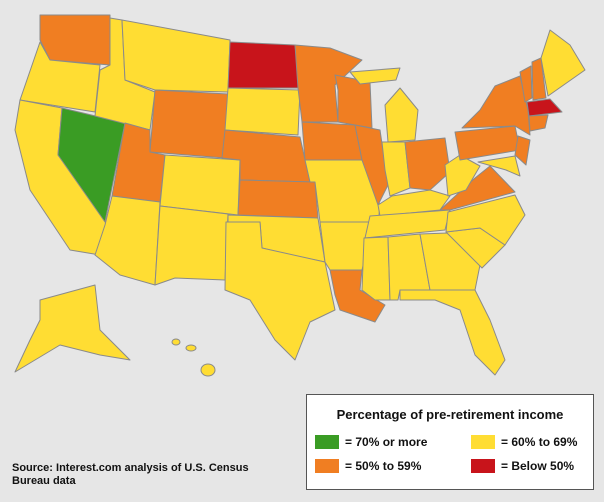 This screenshot has height=502, width=604. I want to click on legend-item: = 50% to 59%, so click(368, 466).